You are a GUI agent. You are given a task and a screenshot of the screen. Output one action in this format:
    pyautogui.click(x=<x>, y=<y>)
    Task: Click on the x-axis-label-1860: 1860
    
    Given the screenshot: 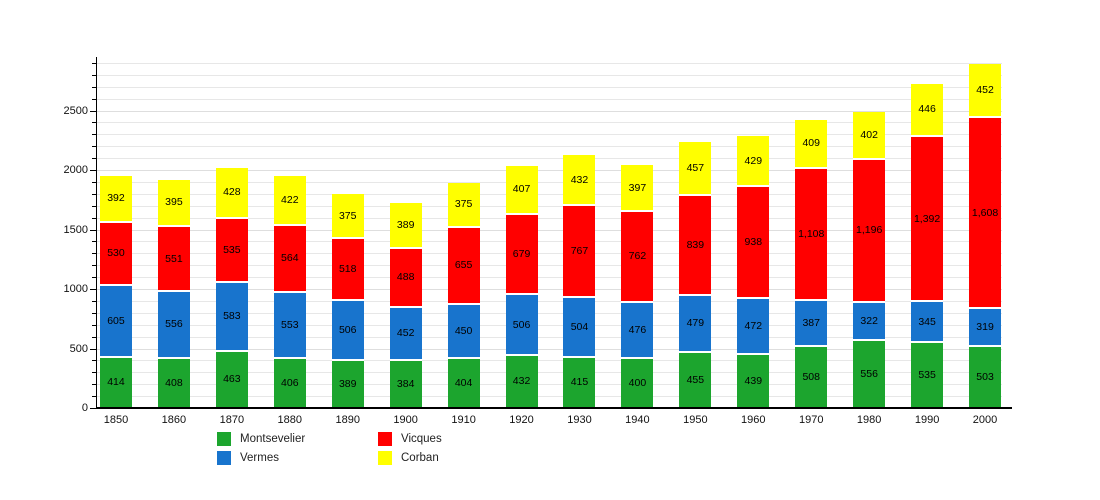 What is the action you would take?
    pyautogui.click(x=174, y=420)
    